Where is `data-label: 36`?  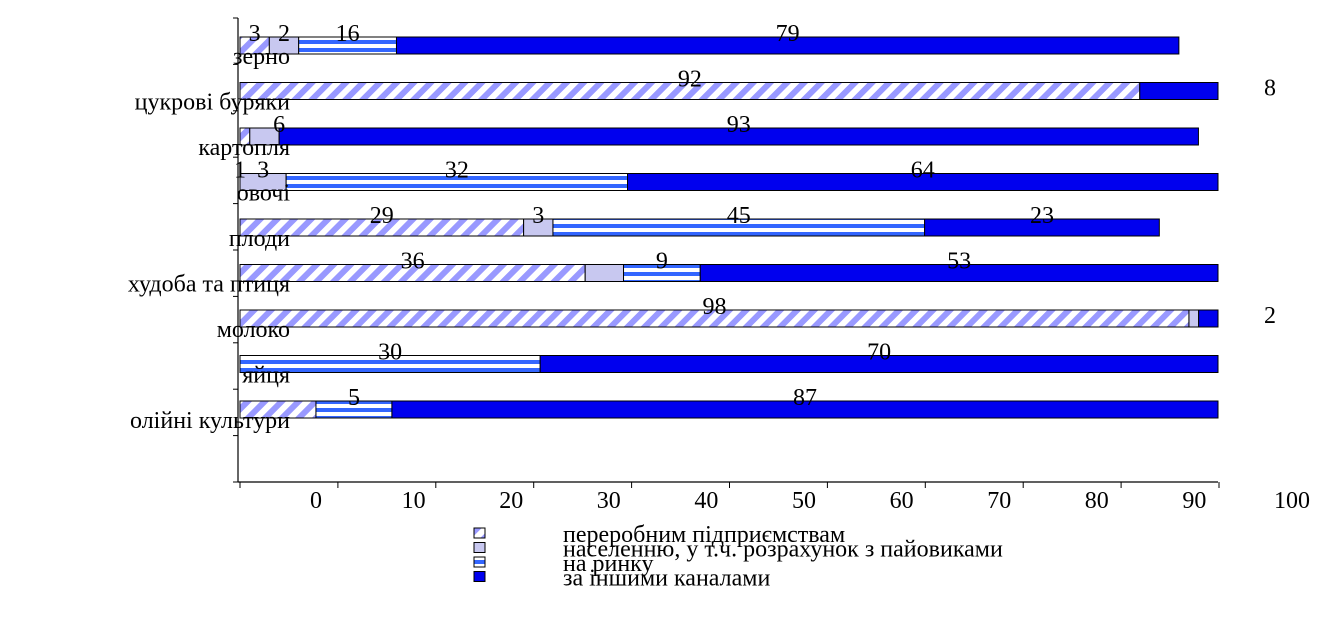 data-label: 36 is located at coordinates (413, 262).